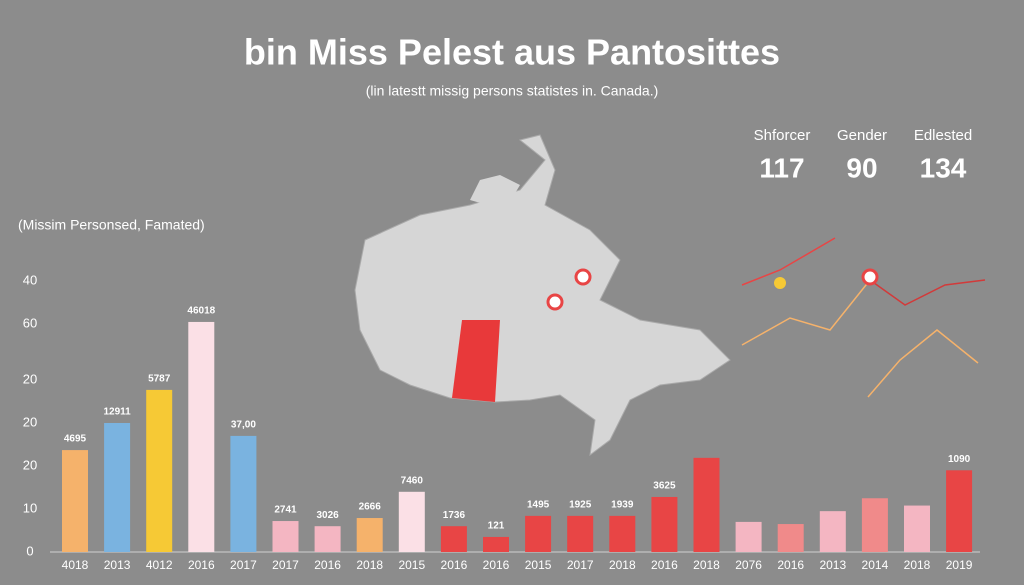 The width and height of the screenshot is (1024, 585). What do you see at coordinates (861, 167) in the screenshot?
I see `stat-value: 90` at bounding box center [861, 167].